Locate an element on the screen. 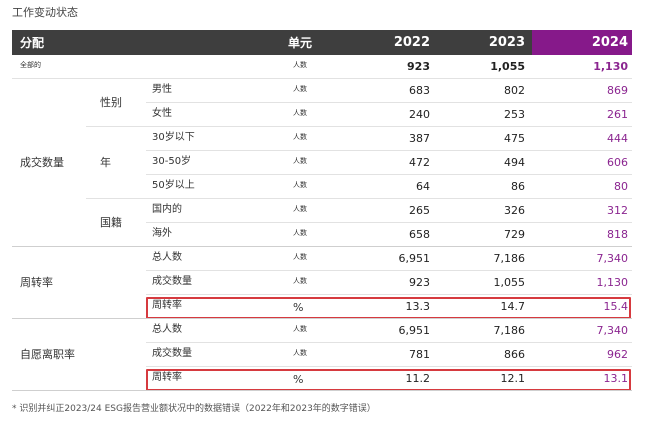 Image resolution: width=650 pixels, height=421 pixels. value: 962 is located at coordinates (617, 354).